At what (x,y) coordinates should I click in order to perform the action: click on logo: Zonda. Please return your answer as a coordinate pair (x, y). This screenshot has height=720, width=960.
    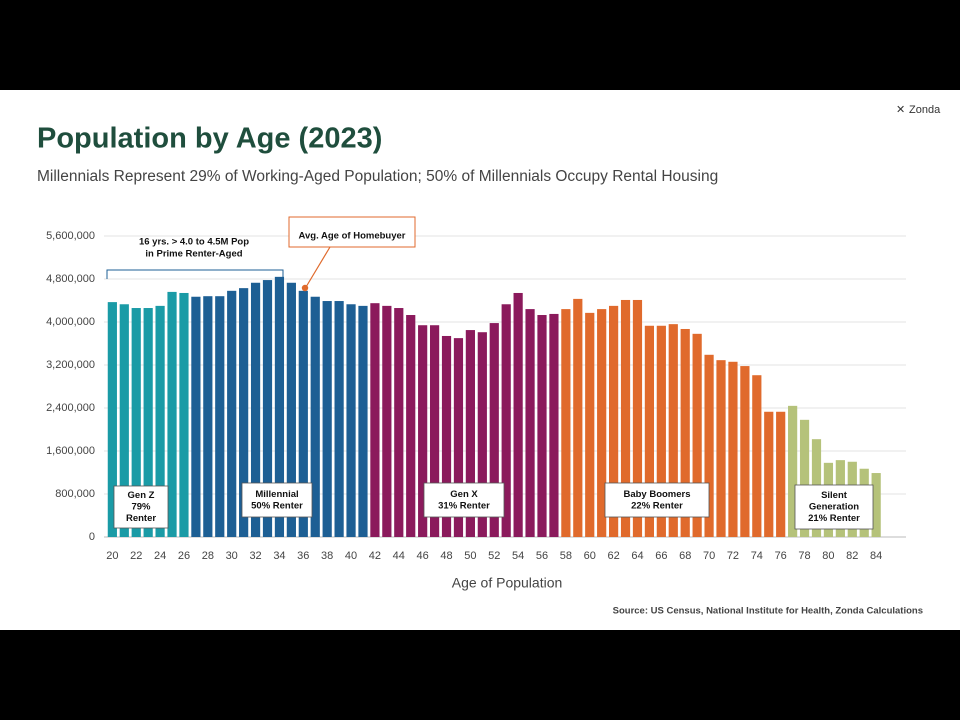
    Looking at the image, I should click on (925, 110).